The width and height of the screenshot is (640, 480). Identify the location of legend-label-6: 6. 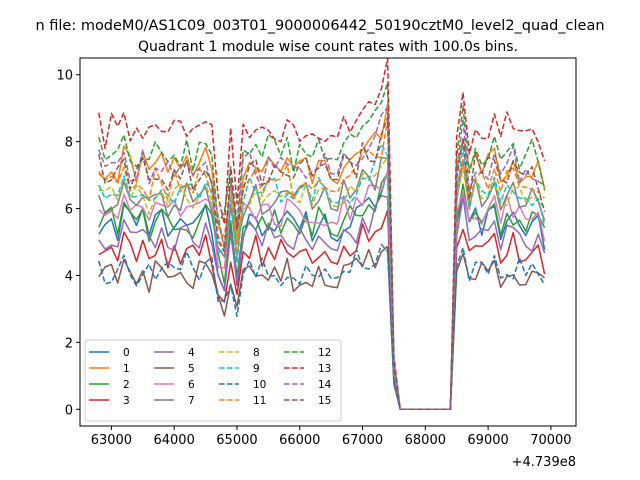
(191, 385).